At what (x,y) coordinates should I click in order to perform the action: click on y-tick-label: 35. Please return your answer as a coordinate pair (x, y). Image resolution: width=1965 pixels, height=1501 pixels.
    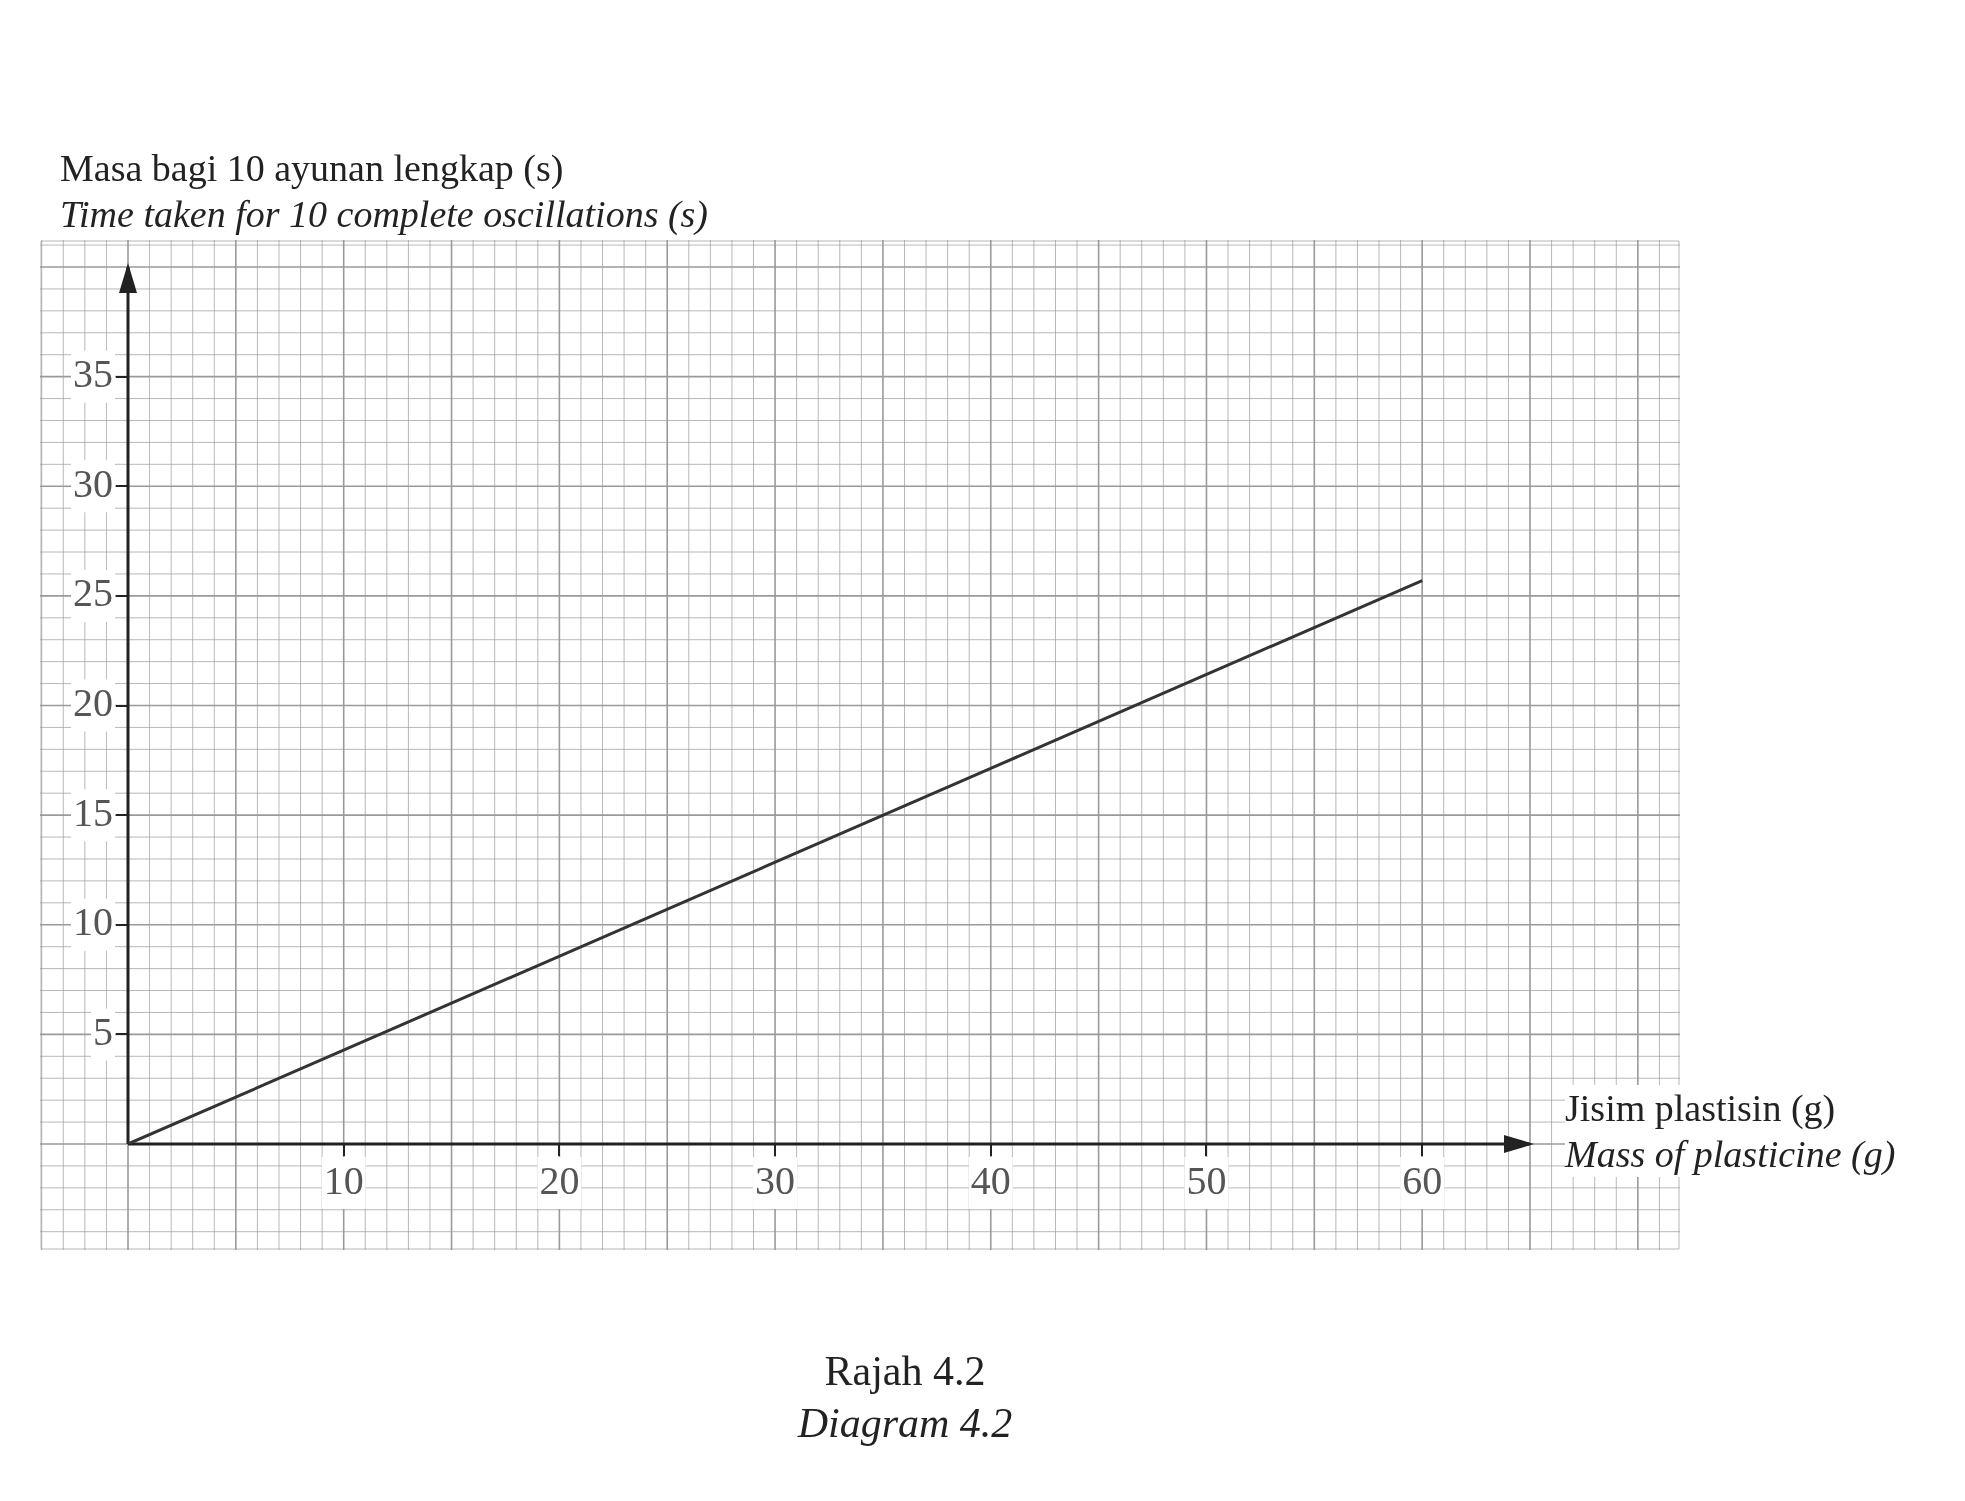
    Looking at the image, I should click on (93, 374).